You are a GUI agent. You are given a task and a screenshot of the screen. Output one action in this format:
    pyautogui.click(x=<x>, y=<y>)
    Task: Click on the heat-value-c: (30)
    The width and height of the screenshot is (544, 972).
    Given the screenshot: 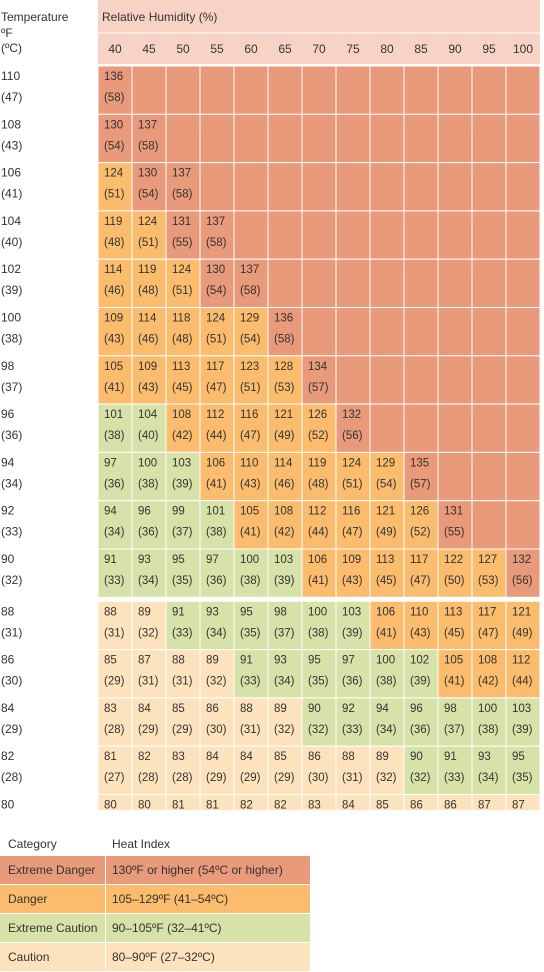 What is the action you would take?
    pyautogui.click(x=216, y=730)
    